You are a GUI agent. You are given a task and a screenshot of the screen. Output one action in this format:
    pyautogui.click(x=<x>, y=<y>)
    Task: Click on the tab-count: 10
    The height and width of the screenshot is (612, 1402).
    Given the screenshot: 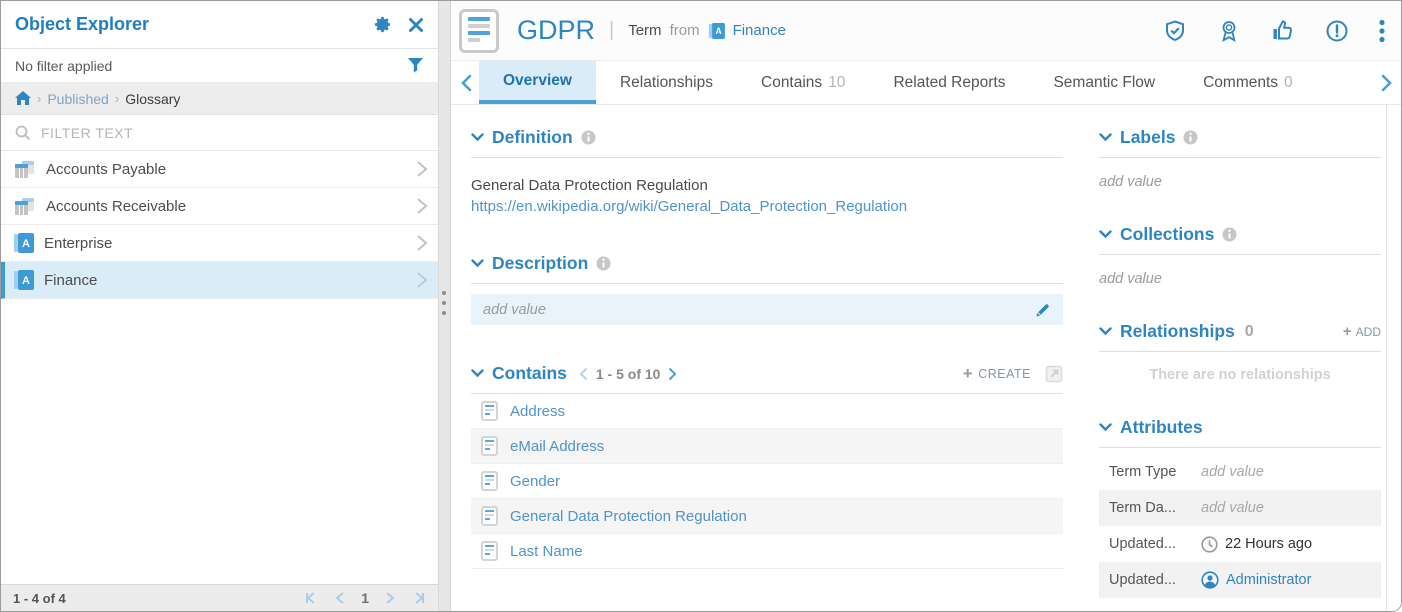 What is the action you would take?
    pyautogui.click(x=837, y=82)
    